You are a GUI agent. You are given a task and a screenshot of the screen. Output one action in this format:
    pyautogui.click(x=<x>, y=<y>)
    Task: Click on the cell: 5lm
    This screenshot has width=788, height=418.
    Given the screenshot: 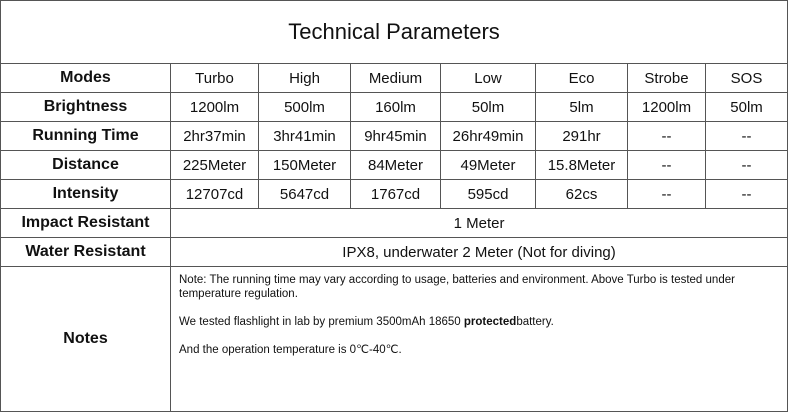 What is the action you would take?
    pyautogui.click(x=582, y=107)
    